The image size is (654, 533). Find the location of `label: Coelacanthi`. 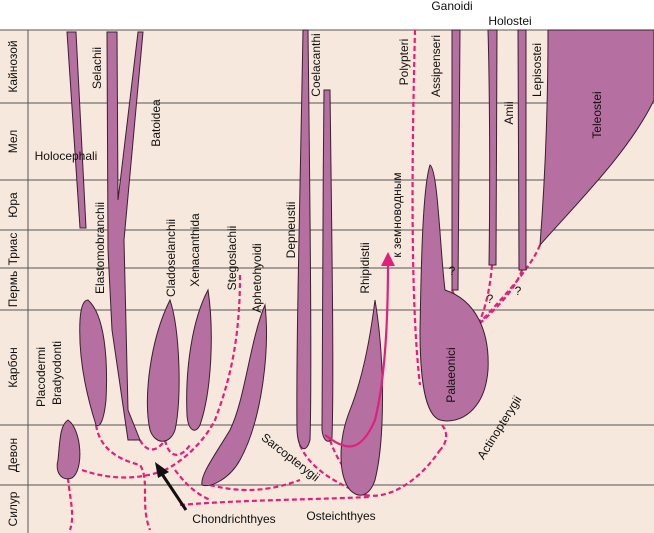

label: Coelacanthi is located at coordinates (316, 64).